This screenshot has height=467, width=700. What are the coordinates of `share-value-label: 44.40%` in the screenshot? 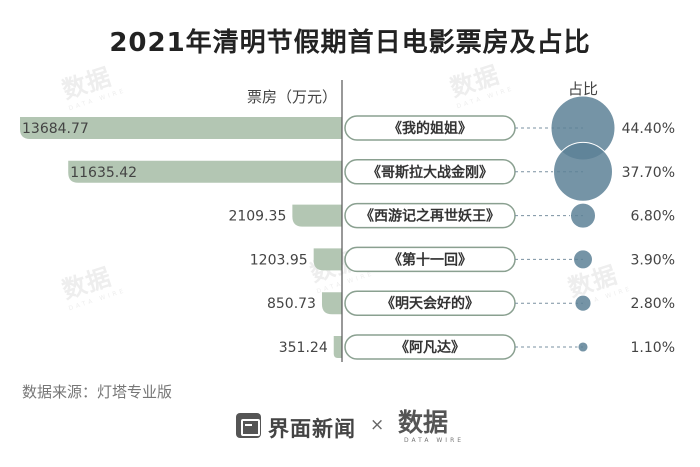 It's located at (648, 129).